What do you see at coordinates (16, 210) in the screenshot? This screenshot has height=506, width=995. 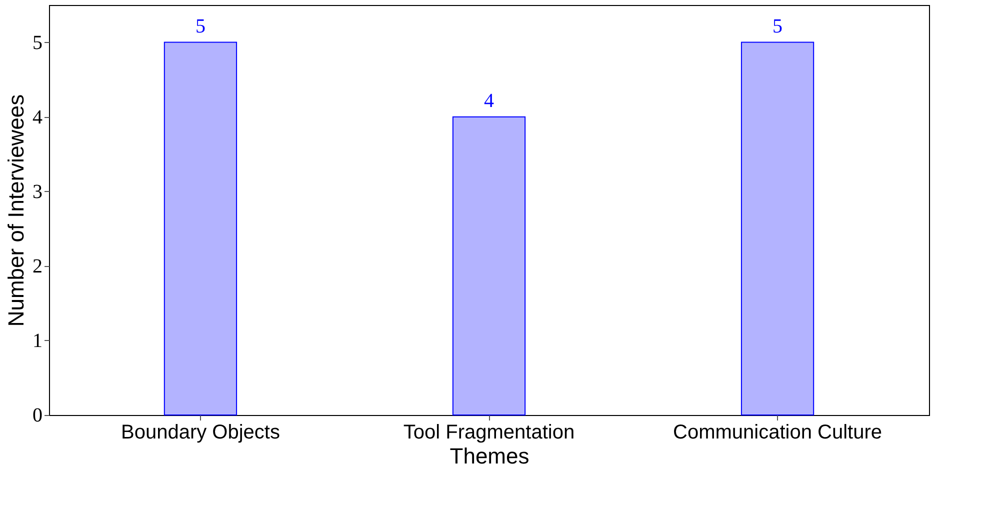 I see `y-axis-title: Number of Interviewees` at bounding box center [16, 210].